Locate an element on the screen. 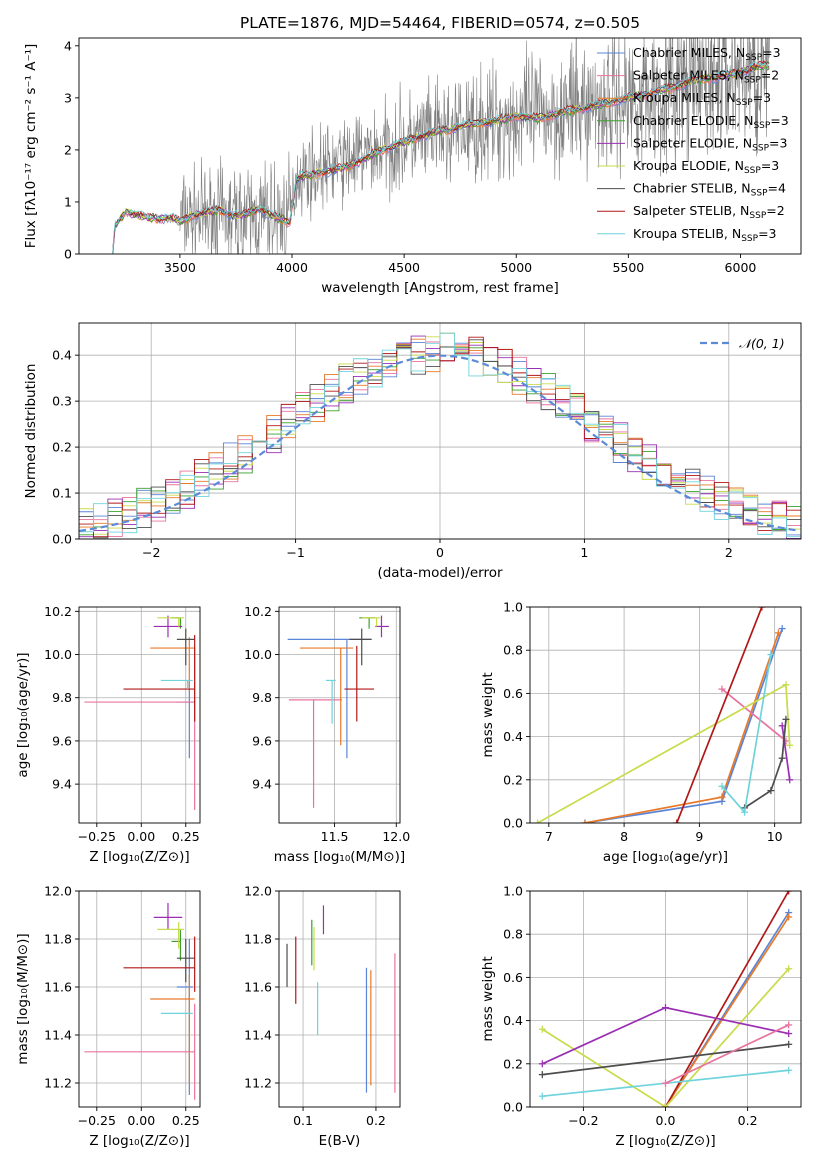  y-tick-label: 9.8 is located at coordinates (62, 697).